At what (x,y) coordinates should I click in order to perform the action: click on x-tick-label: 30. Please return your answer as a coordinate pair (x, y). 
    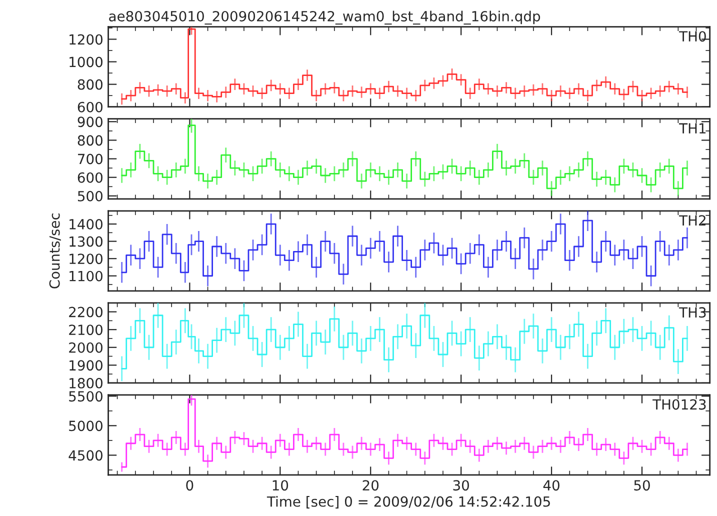
    Looking at the image, I should click on (461, 485).